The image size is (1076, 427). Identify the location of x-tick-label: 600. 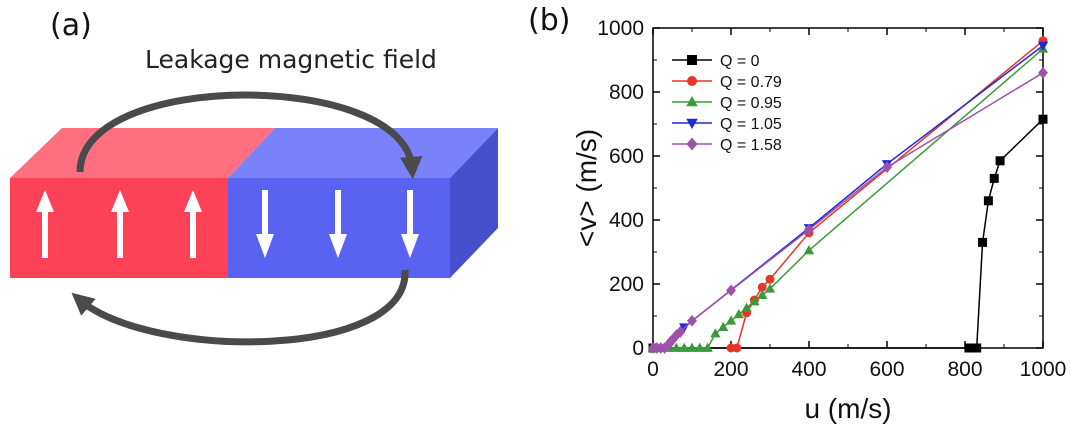
(886, 369).